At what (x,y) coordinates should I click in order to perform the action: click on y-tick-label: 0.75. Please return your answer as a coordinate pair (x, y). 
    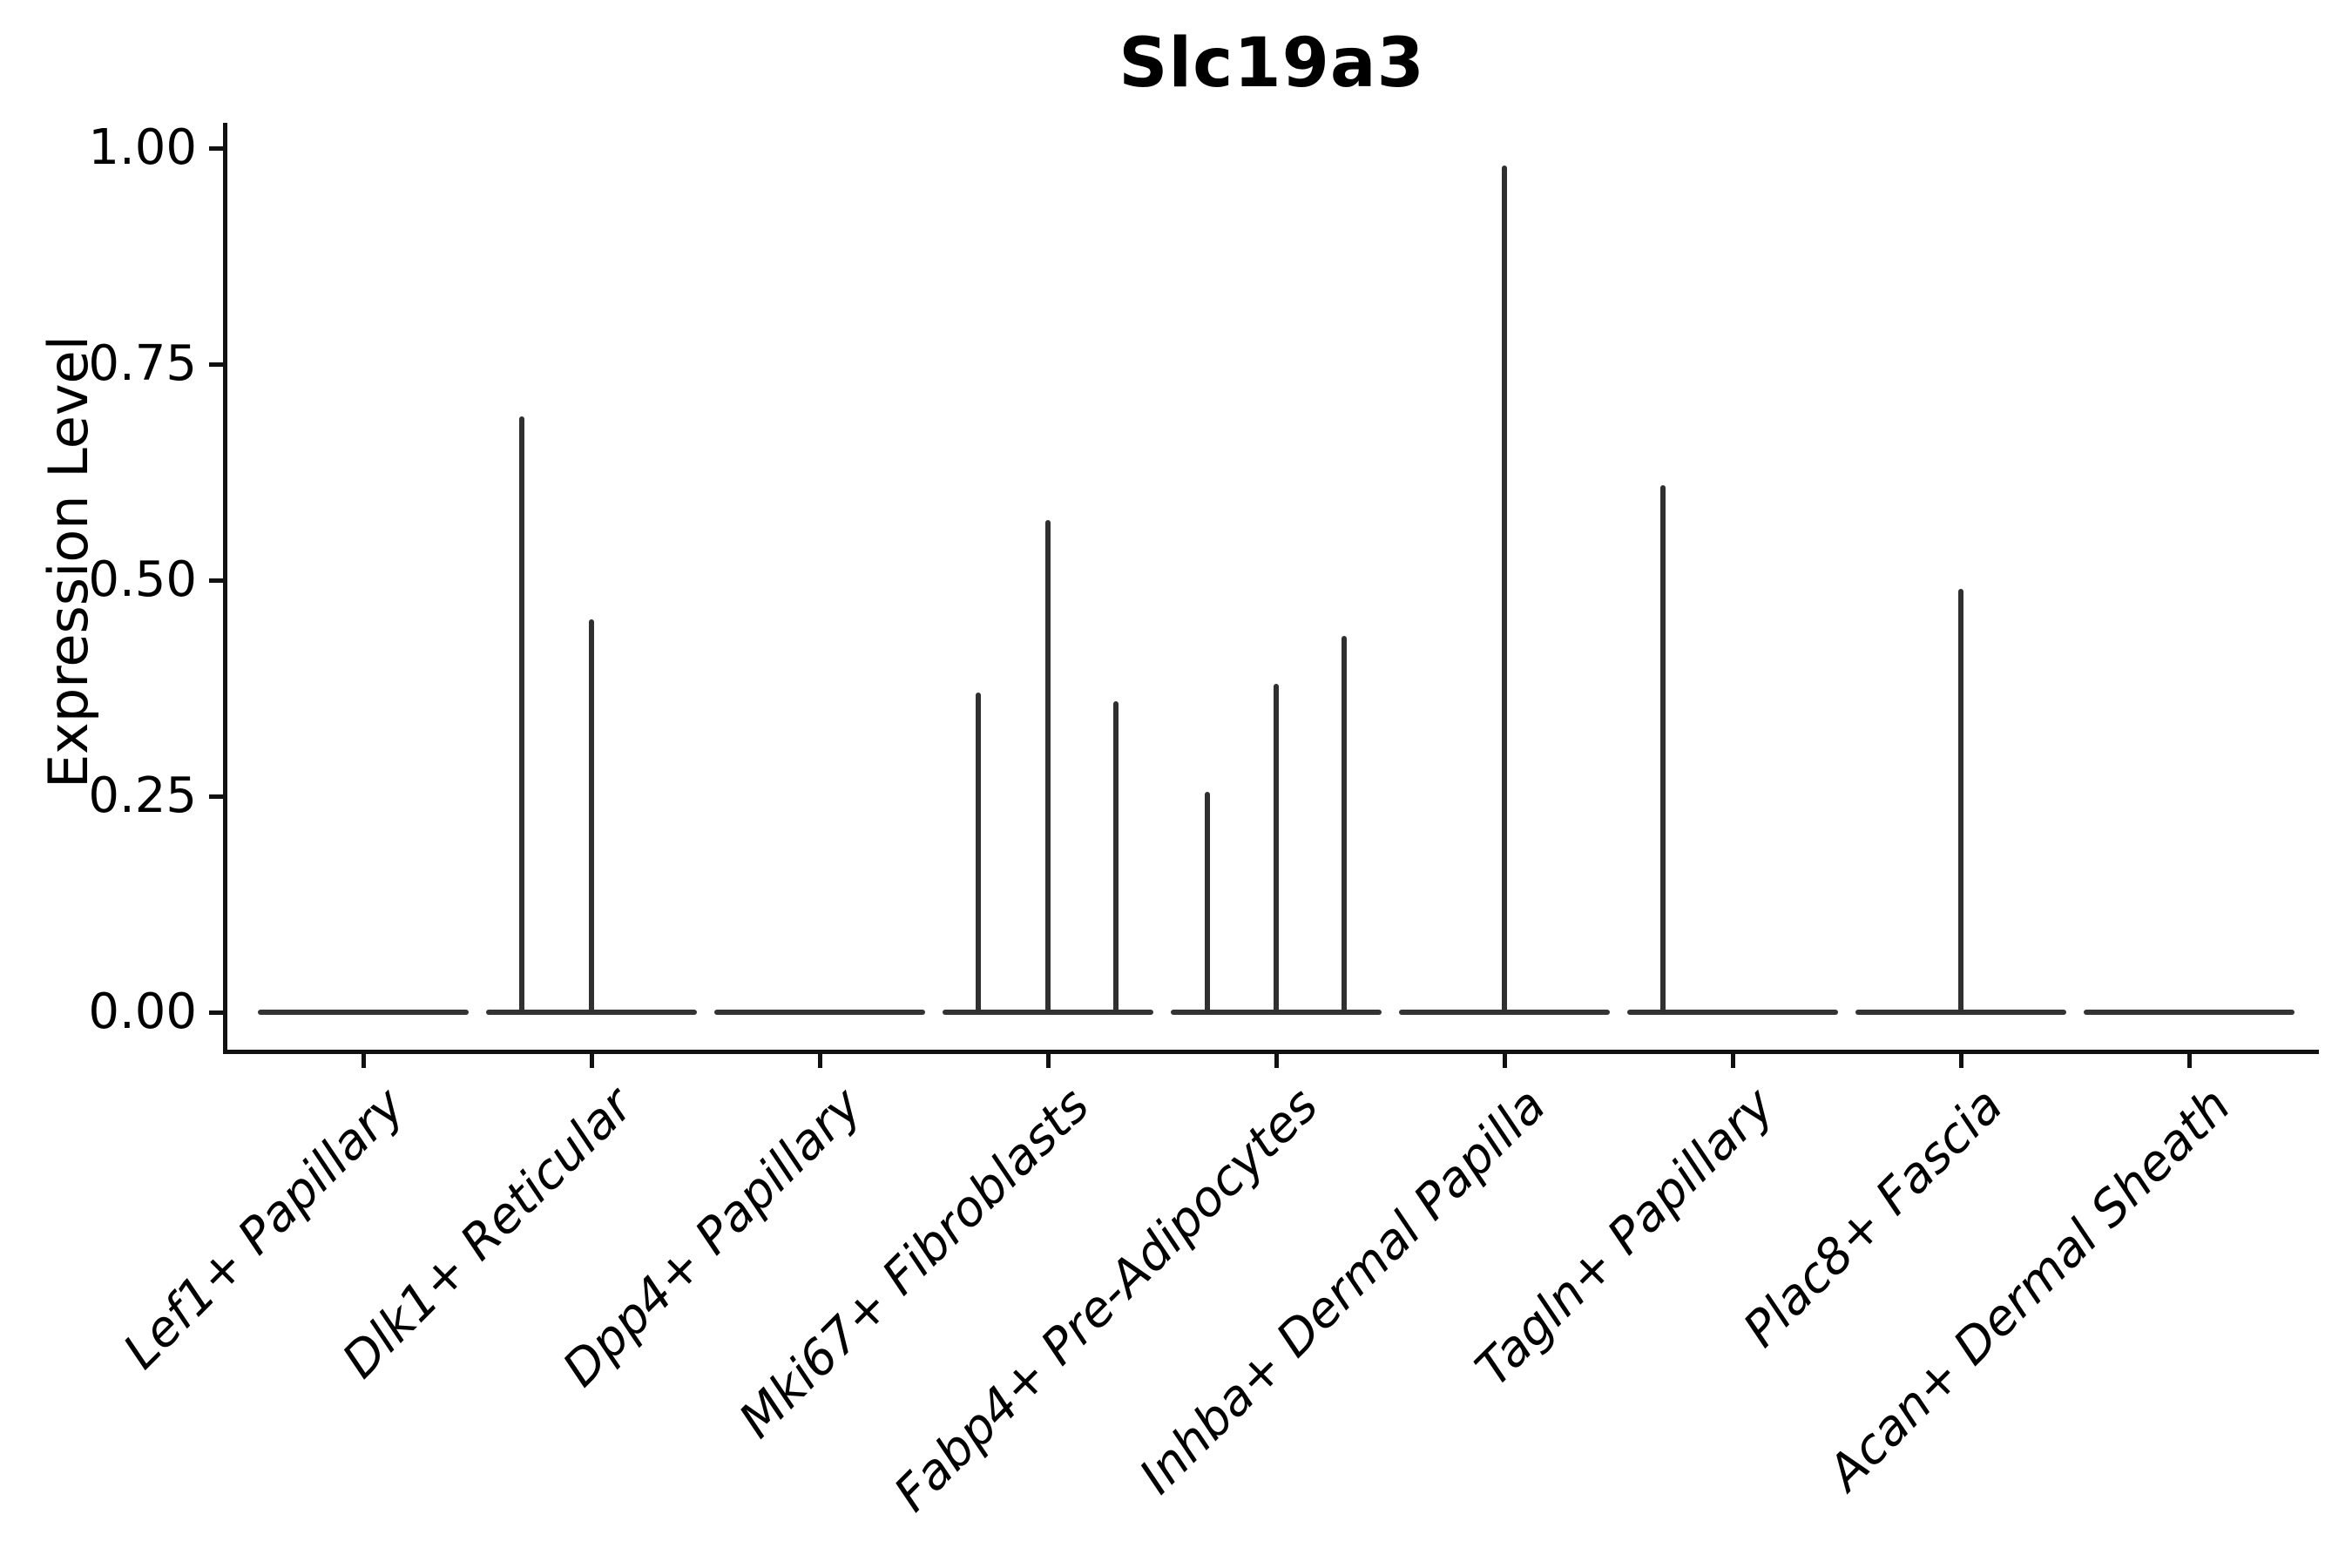
    Looking at the image, I should click on (142, 363).